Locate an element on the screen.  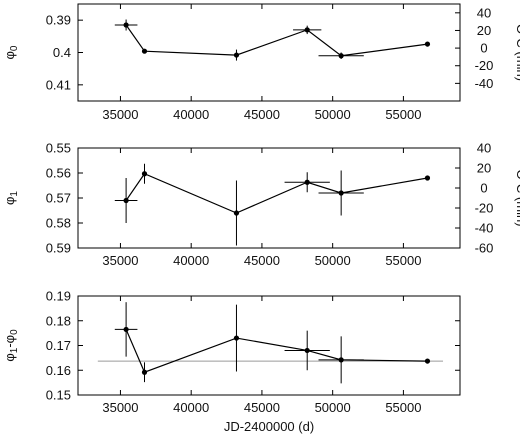
y-tick-label: 0.59 is located at coordinates (58, 248).